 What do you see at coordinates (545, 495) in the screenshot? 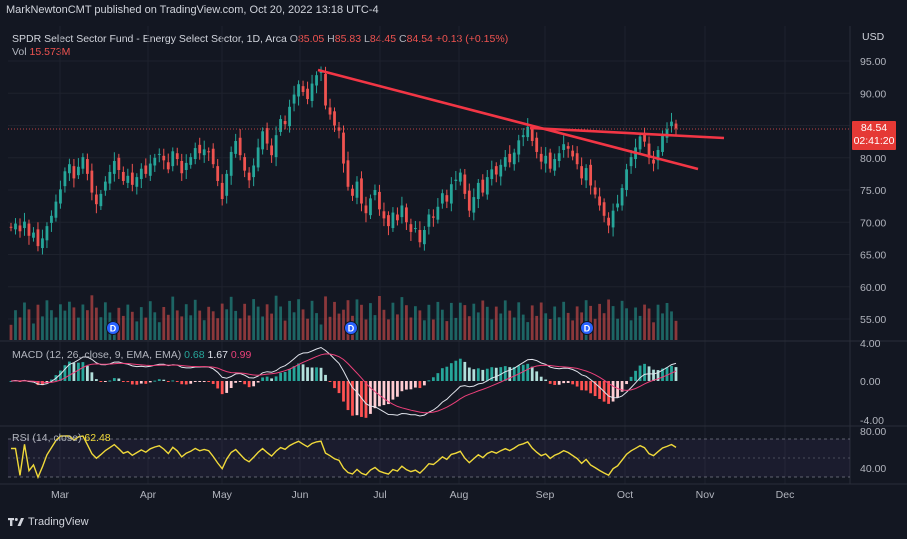
I see `time-tick-label: Sep` at bounding box center [545, 495].